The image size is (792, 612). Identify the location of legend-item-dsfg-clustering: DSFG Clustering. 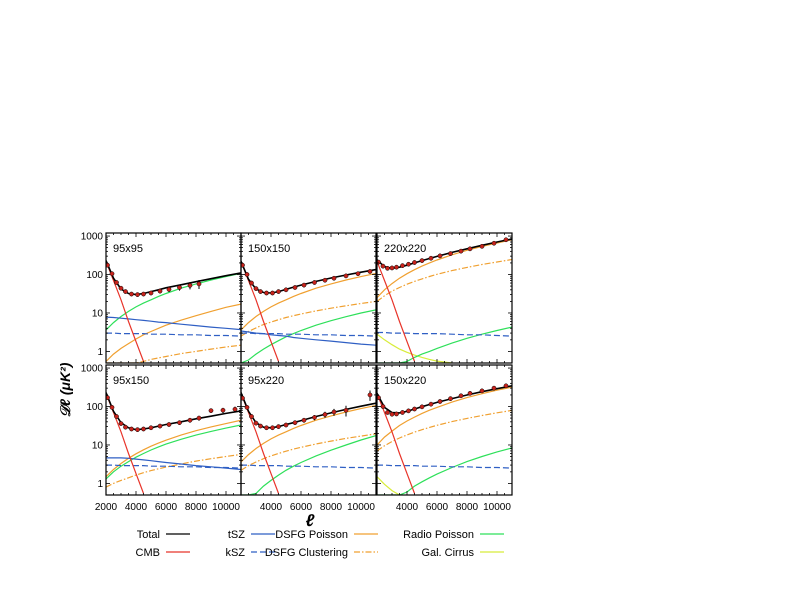
(321, 553).